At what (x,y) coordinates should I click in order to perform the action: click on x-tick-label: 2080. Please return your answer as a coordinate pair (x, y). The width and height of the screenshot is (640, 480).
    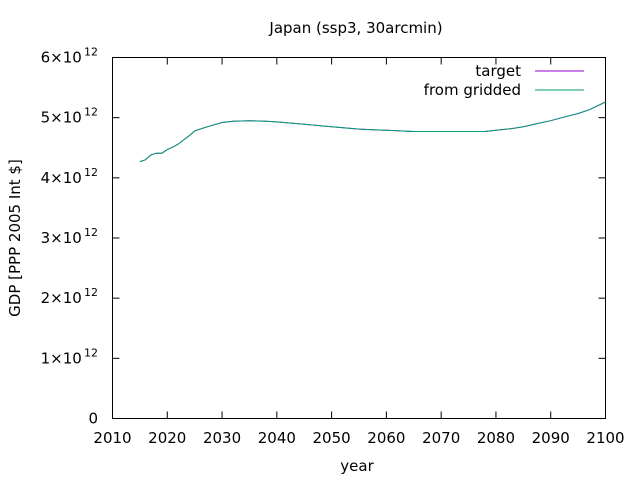
    Looking at the image, I should click on (496, 438).